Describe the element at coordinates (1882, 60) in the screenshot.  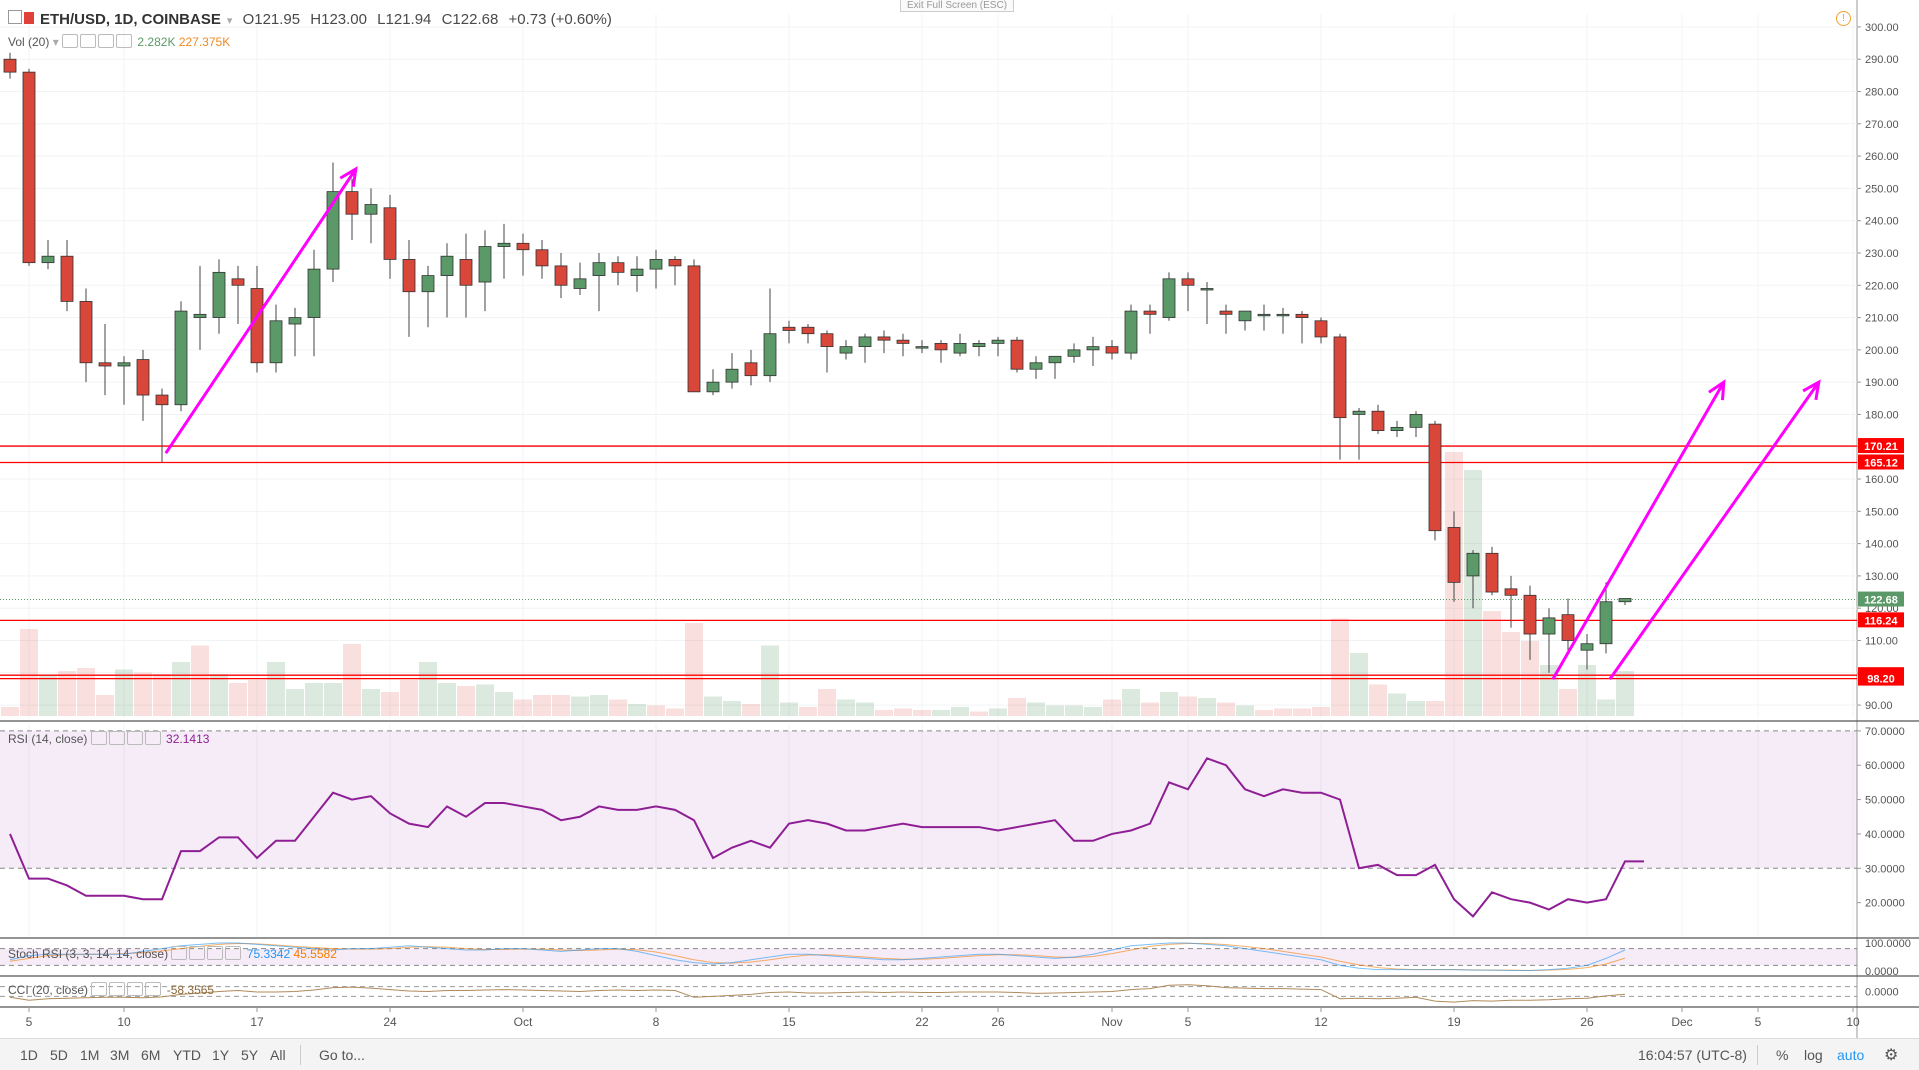
I see `price-tick-label: 290.00` at that location.